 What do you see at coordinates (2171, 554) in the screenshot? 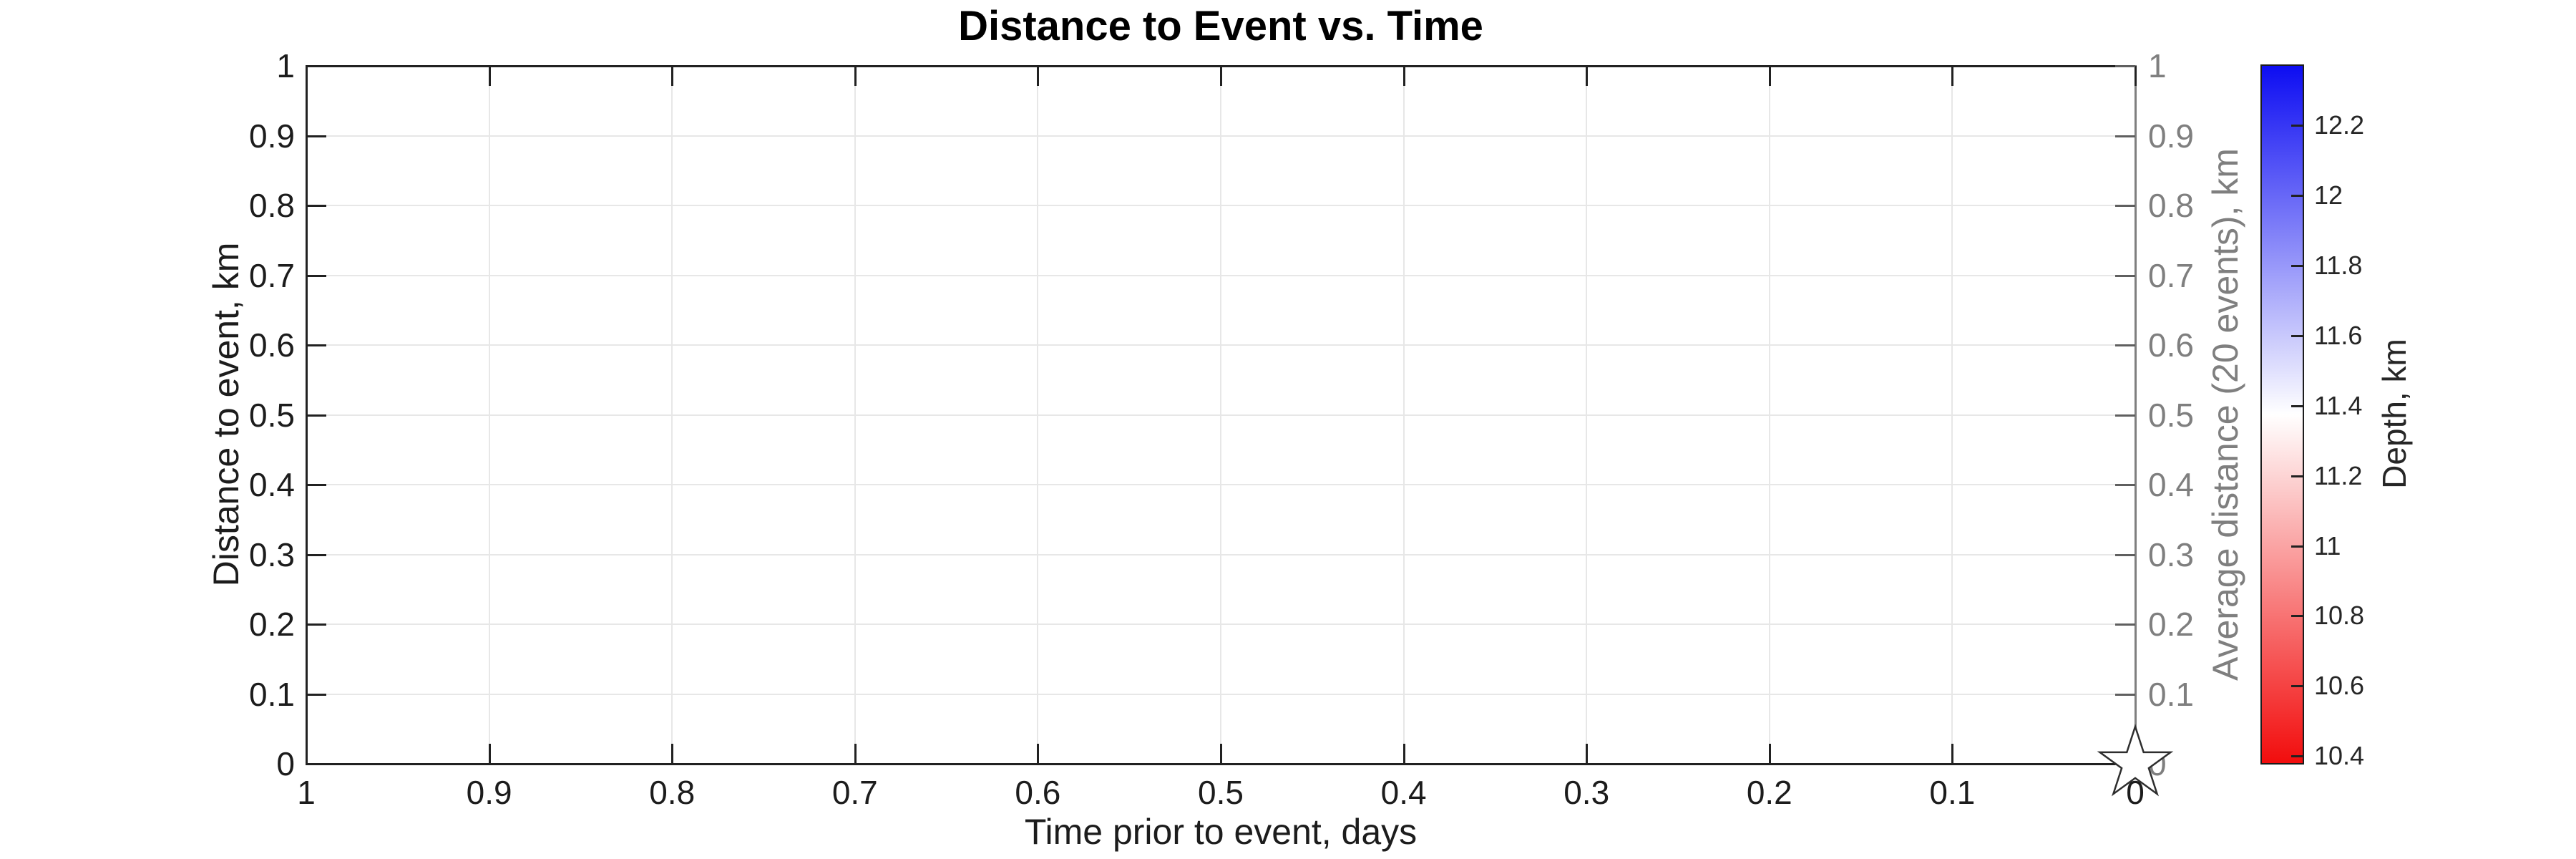
I see `y-tick-label-right: 0.3` at bounding box center [2171, 554].